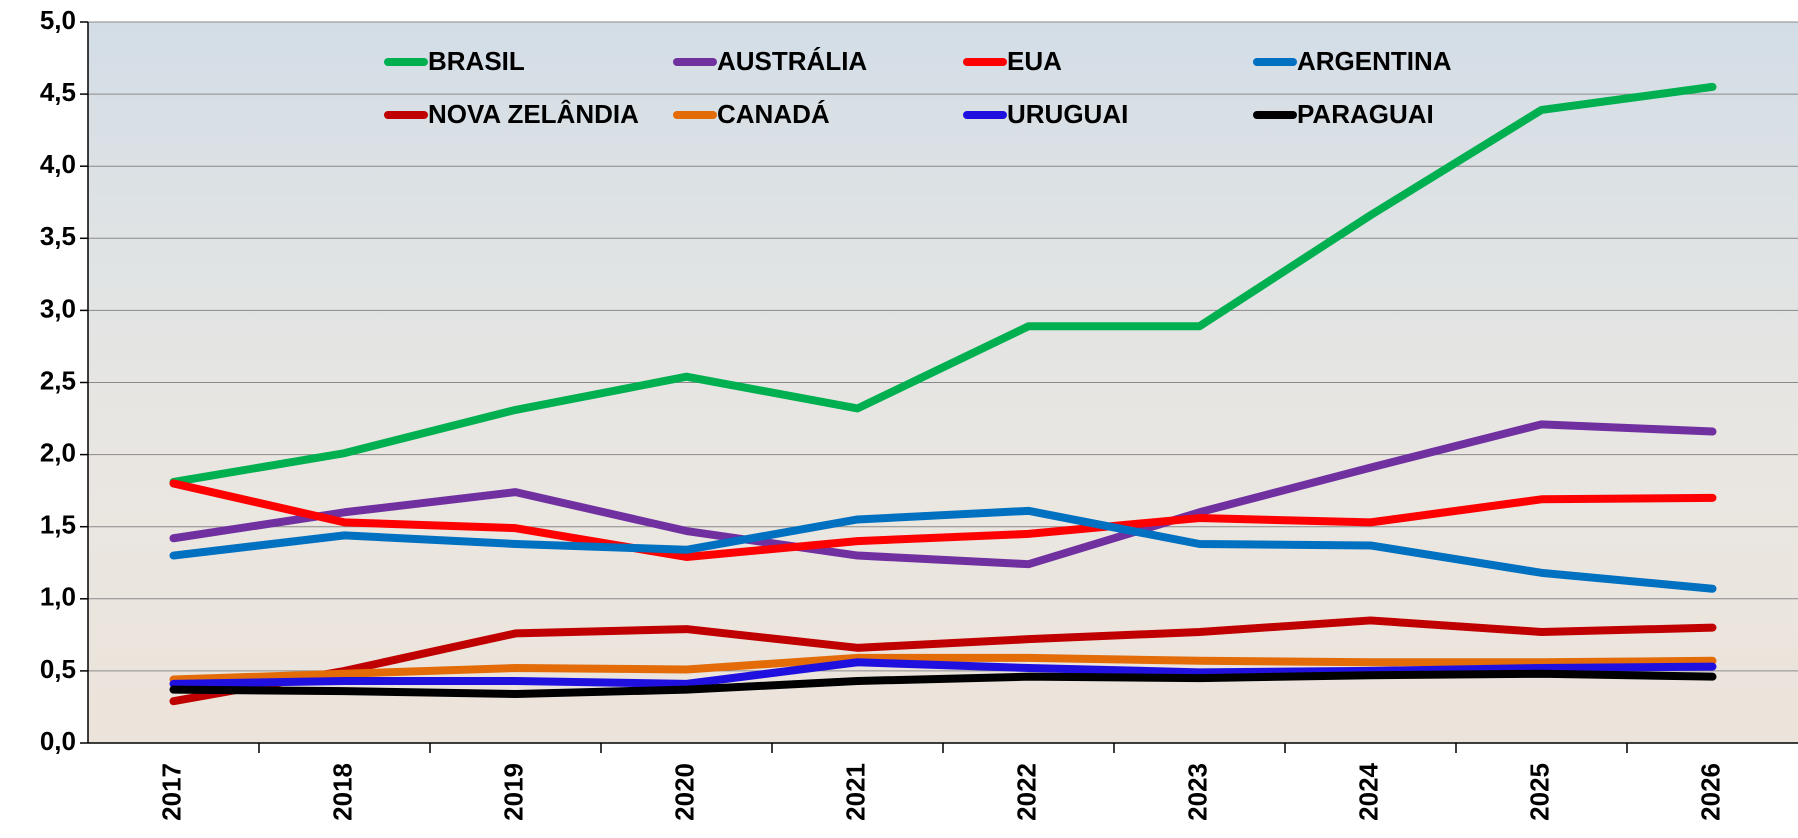  I want to click on y-tick-label: 2,0, so click(58, 452).